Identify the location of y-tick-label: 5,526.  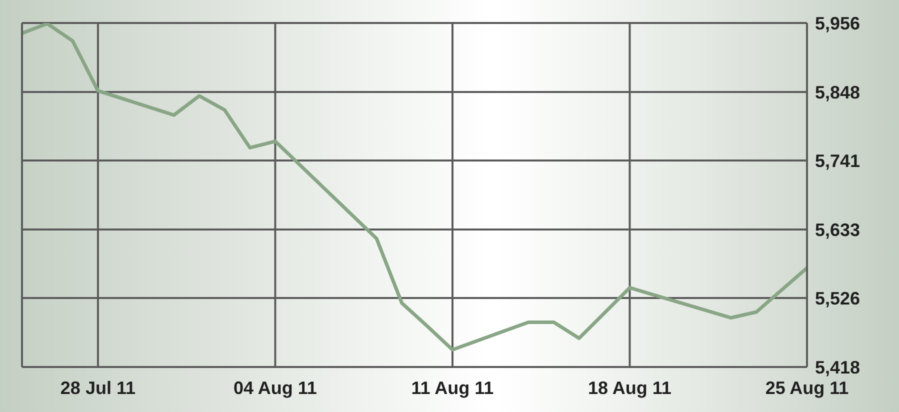
(837, 298).